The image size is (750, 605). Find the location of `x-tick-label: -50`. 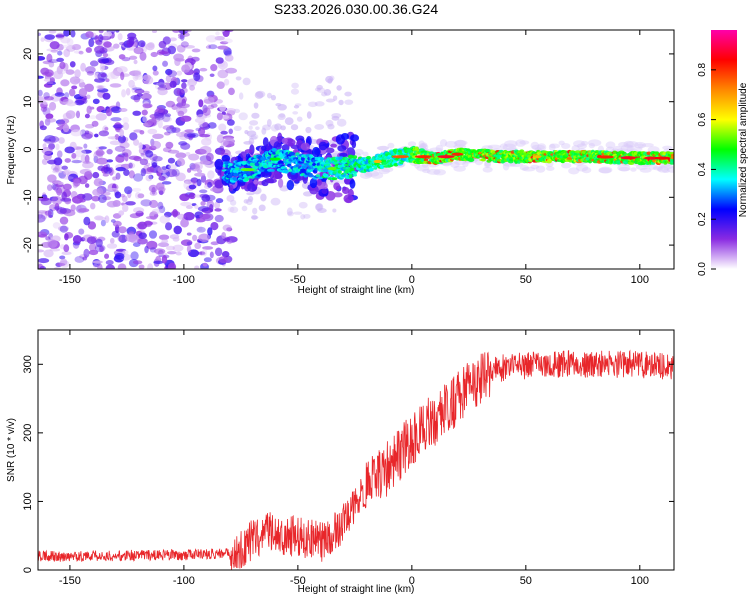

x-tick-label: -50 is located at coordinates (298, 581).